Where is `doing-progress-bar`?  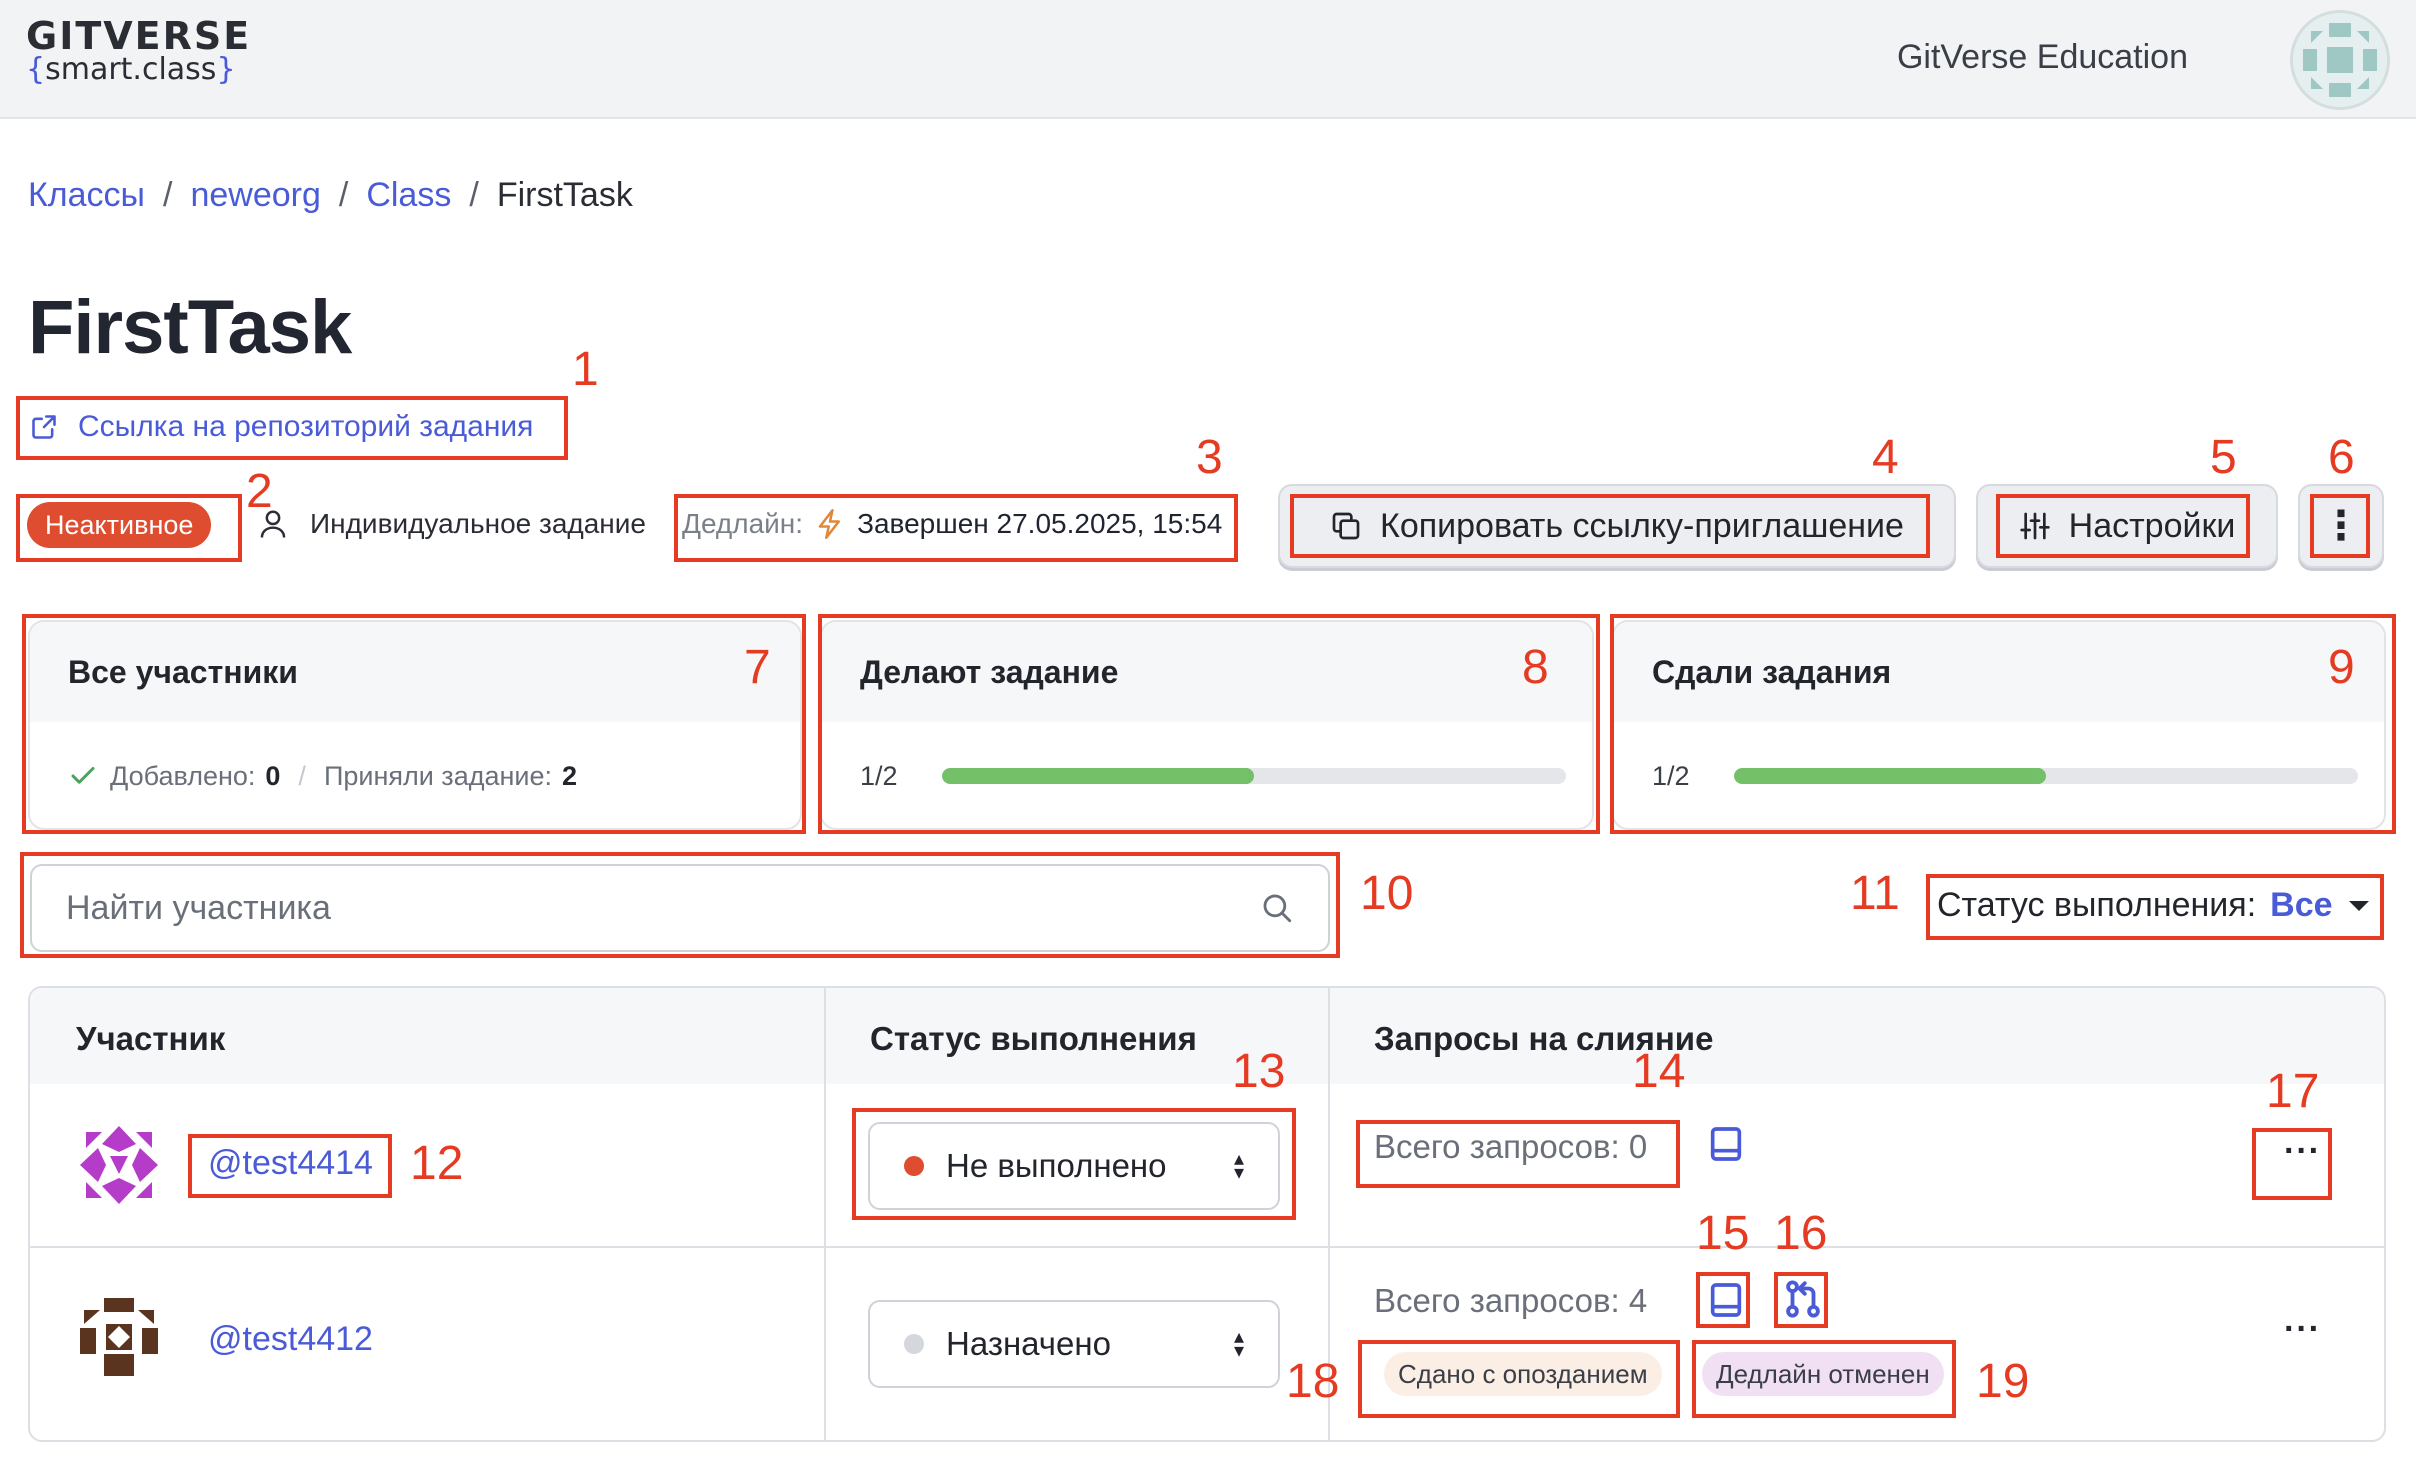
doing-progress-bar is located at coordinates (1253, 776).